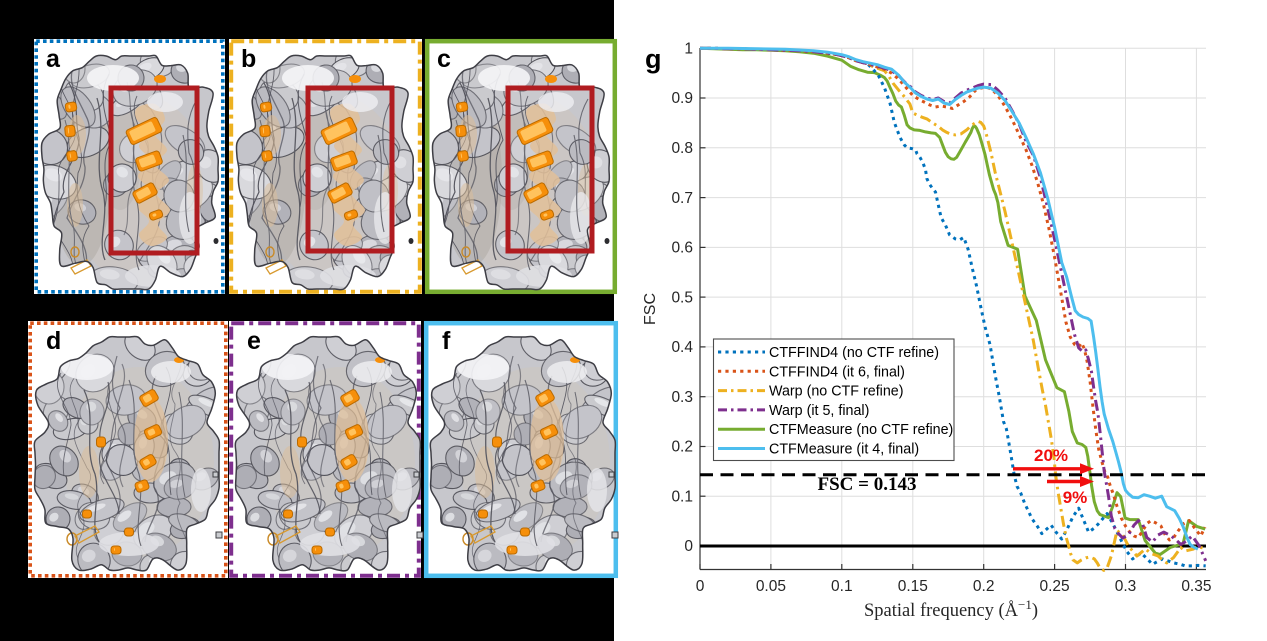  Describe the element at coordinates (653, 59) in the screenshot. I see `svg-text: g` at that location.